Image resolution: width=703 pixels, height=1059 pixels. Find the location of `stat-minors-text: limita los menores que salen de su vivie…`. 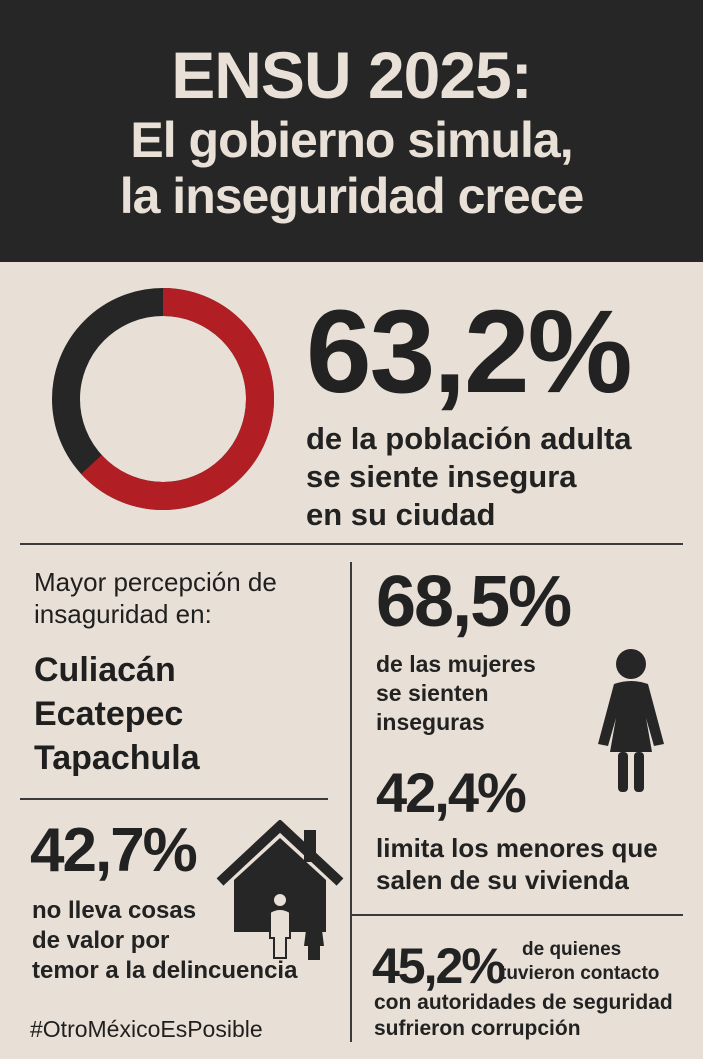

stat-minors-text: limita los menores que salen de su vivie… is located at coordinates (536, 864).